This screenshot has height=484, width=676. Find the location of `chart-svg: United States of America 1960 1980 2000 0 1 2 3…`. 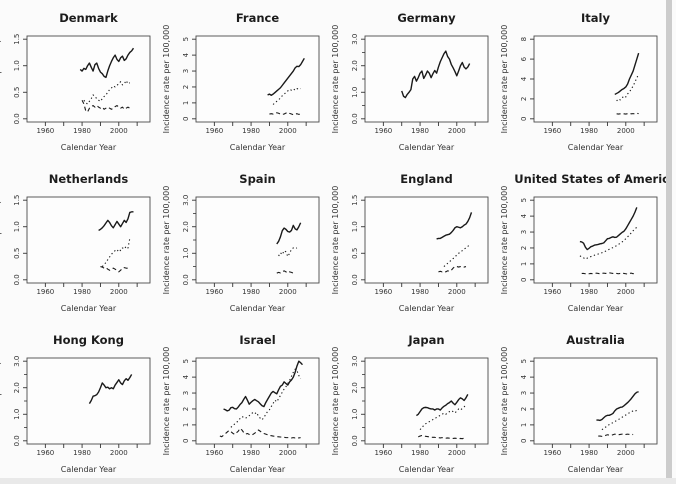

chart-svg: United States of America 1960 1980 2000 0 1 2 3… is located at coordinates (588, 242).